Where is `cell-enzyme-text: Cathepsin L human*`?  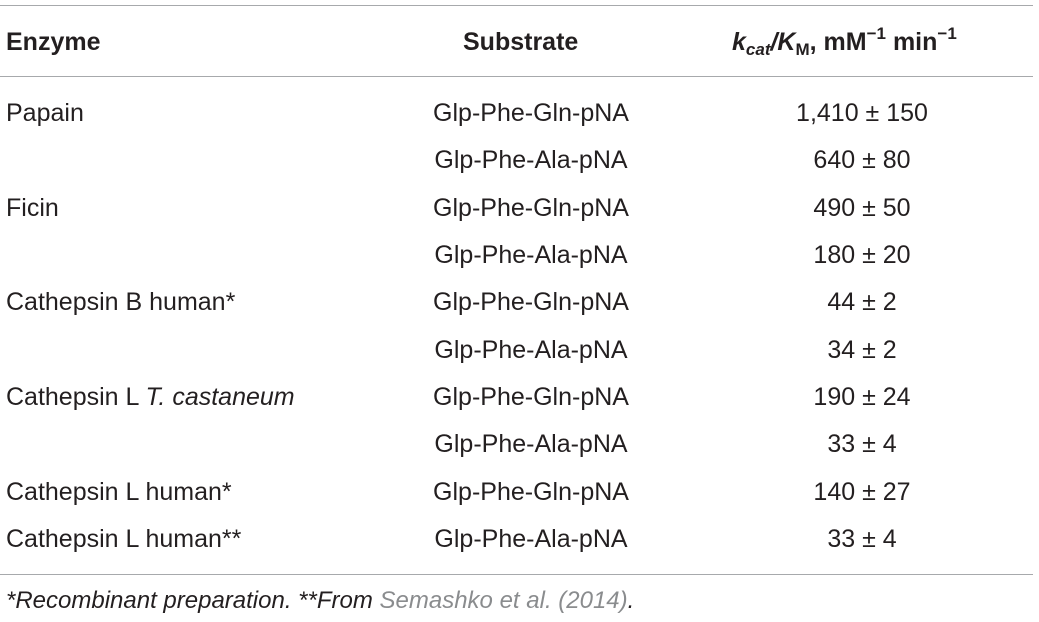
cell-enzyme-text: Cathepsin L human* is located at coordinates (119, 492).